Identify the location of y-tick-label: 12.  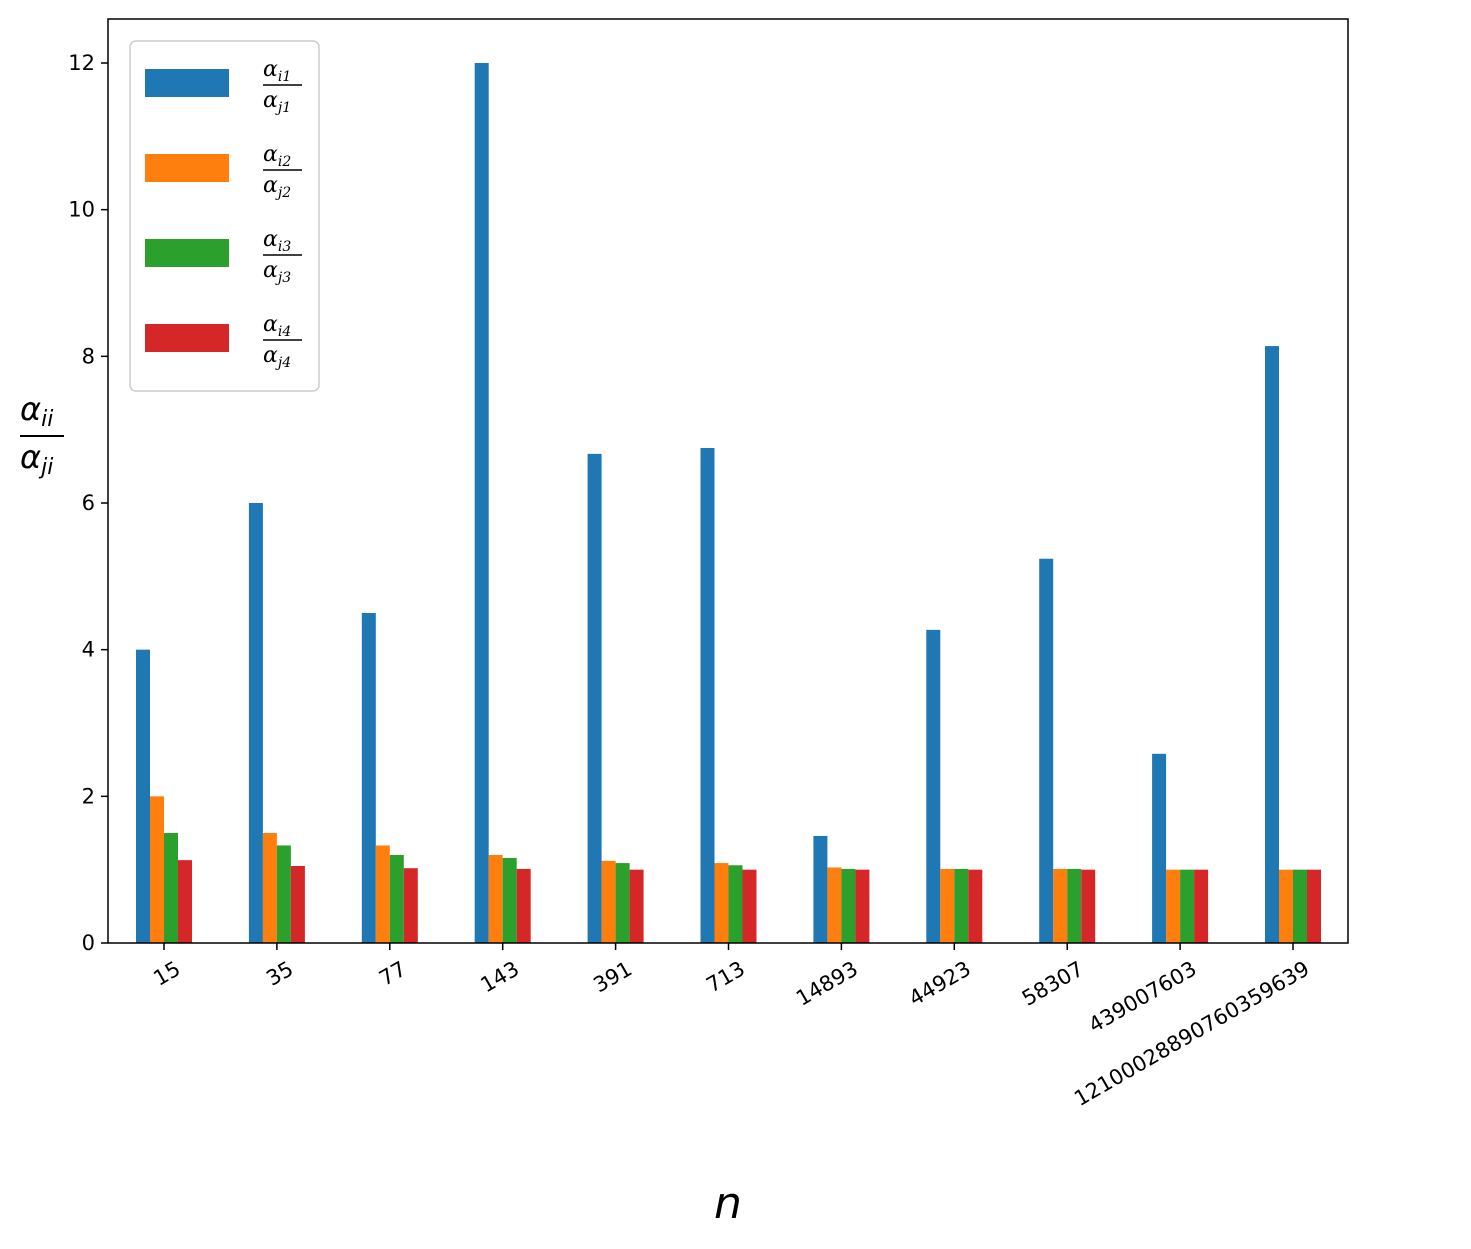
(81, 63).